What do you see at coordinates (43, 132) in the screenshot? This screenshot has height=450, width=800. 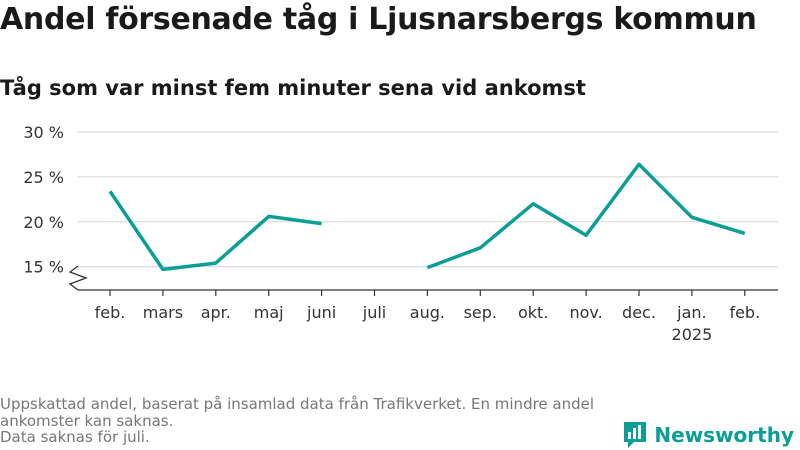 I see `y-tick-label: 30 %` at bounding box center [43, 132].